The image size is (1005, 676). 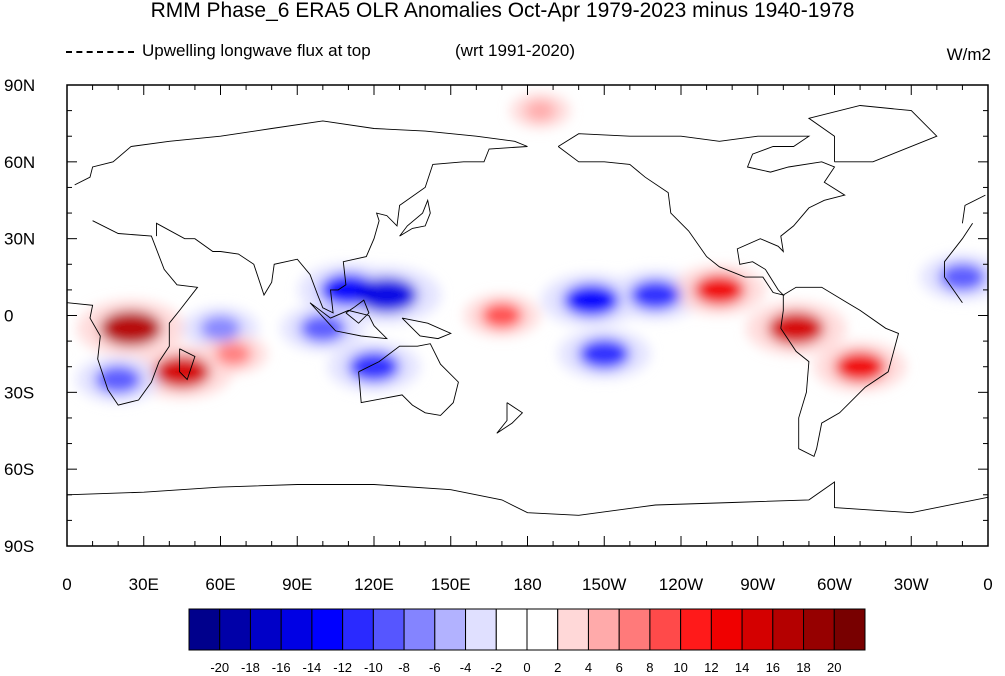 What do you see at coordinates (466, 667) in the screenshot?
I see `colorbar-label: -4` at bounding box center [466, 667].